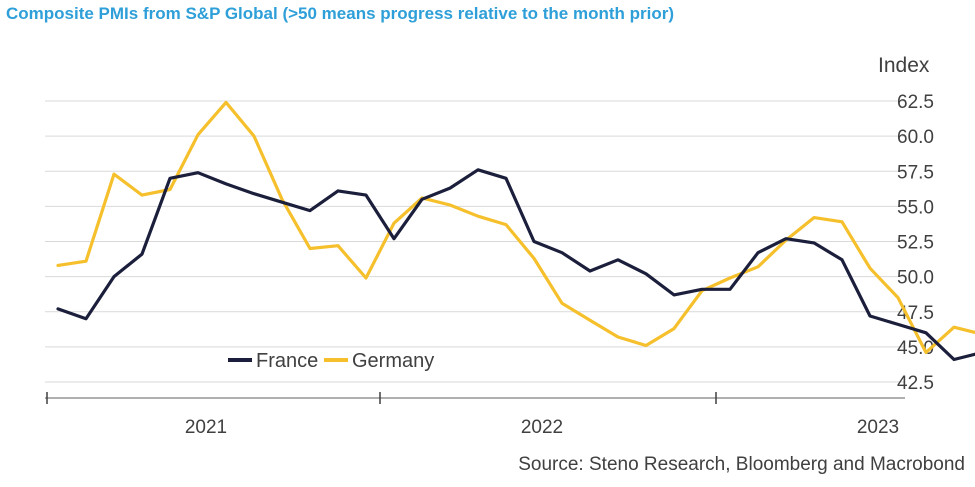  What do you see at coordinates (542, 427) in the screenshot?
I see `x-tick-label: 2022` at bounding box center [542, 427].